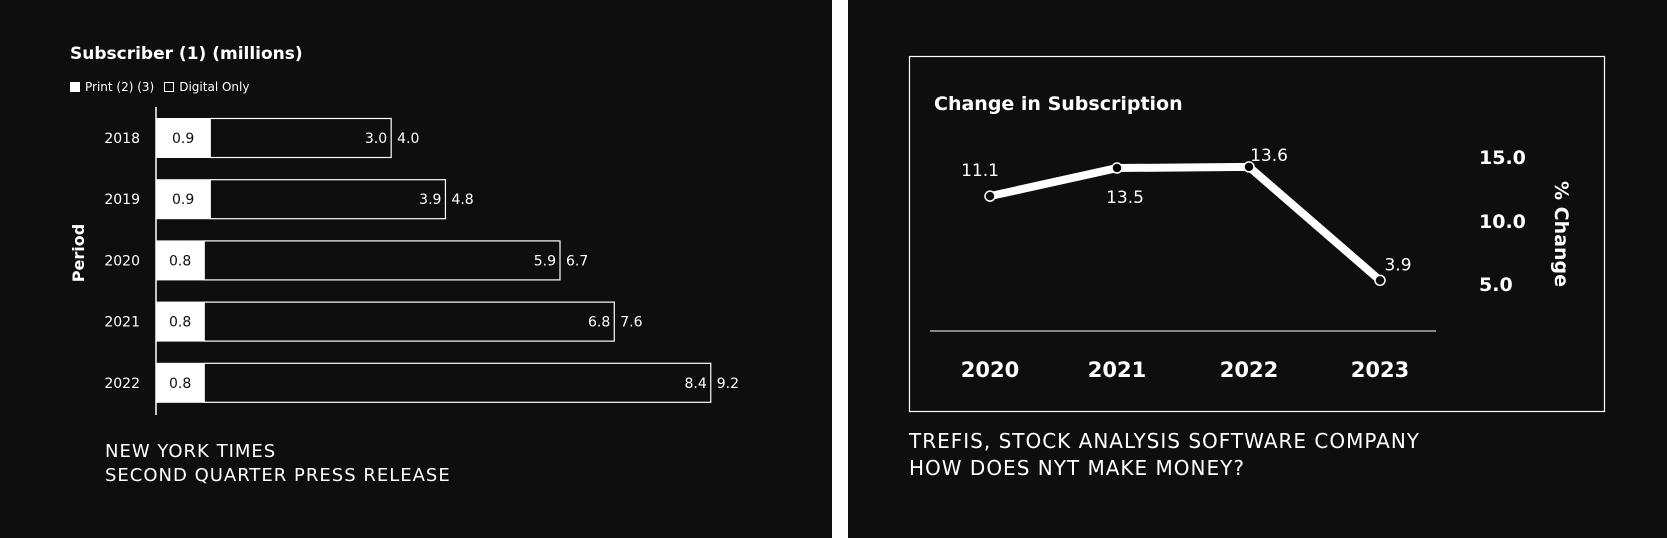  What do you see at coordinates (599, 323) in the screenshot?
I see `digital-value-label: 6.8` at bounding box center [599, 323].